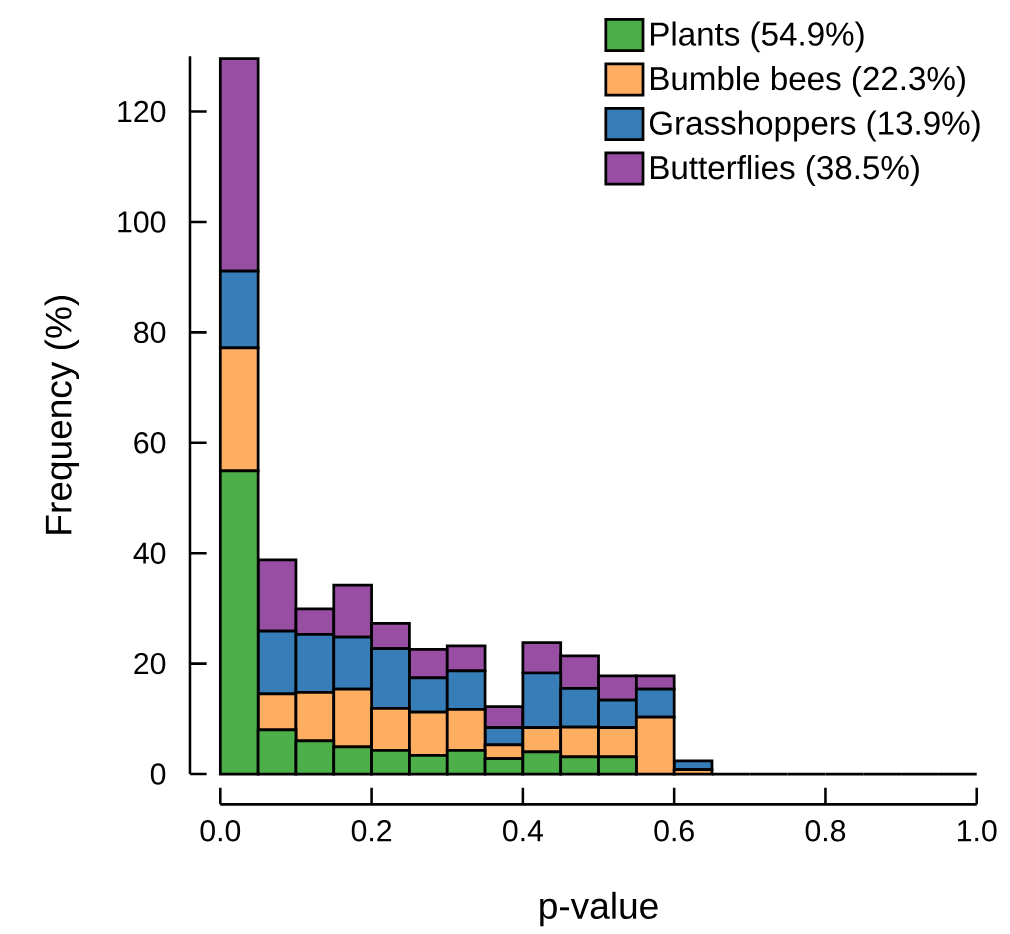 This screenshot has width=1010, height=934. Describe the element at coordinates (977, 831) in the screenshot. I see `x-tick-label: 1.0` at that location.